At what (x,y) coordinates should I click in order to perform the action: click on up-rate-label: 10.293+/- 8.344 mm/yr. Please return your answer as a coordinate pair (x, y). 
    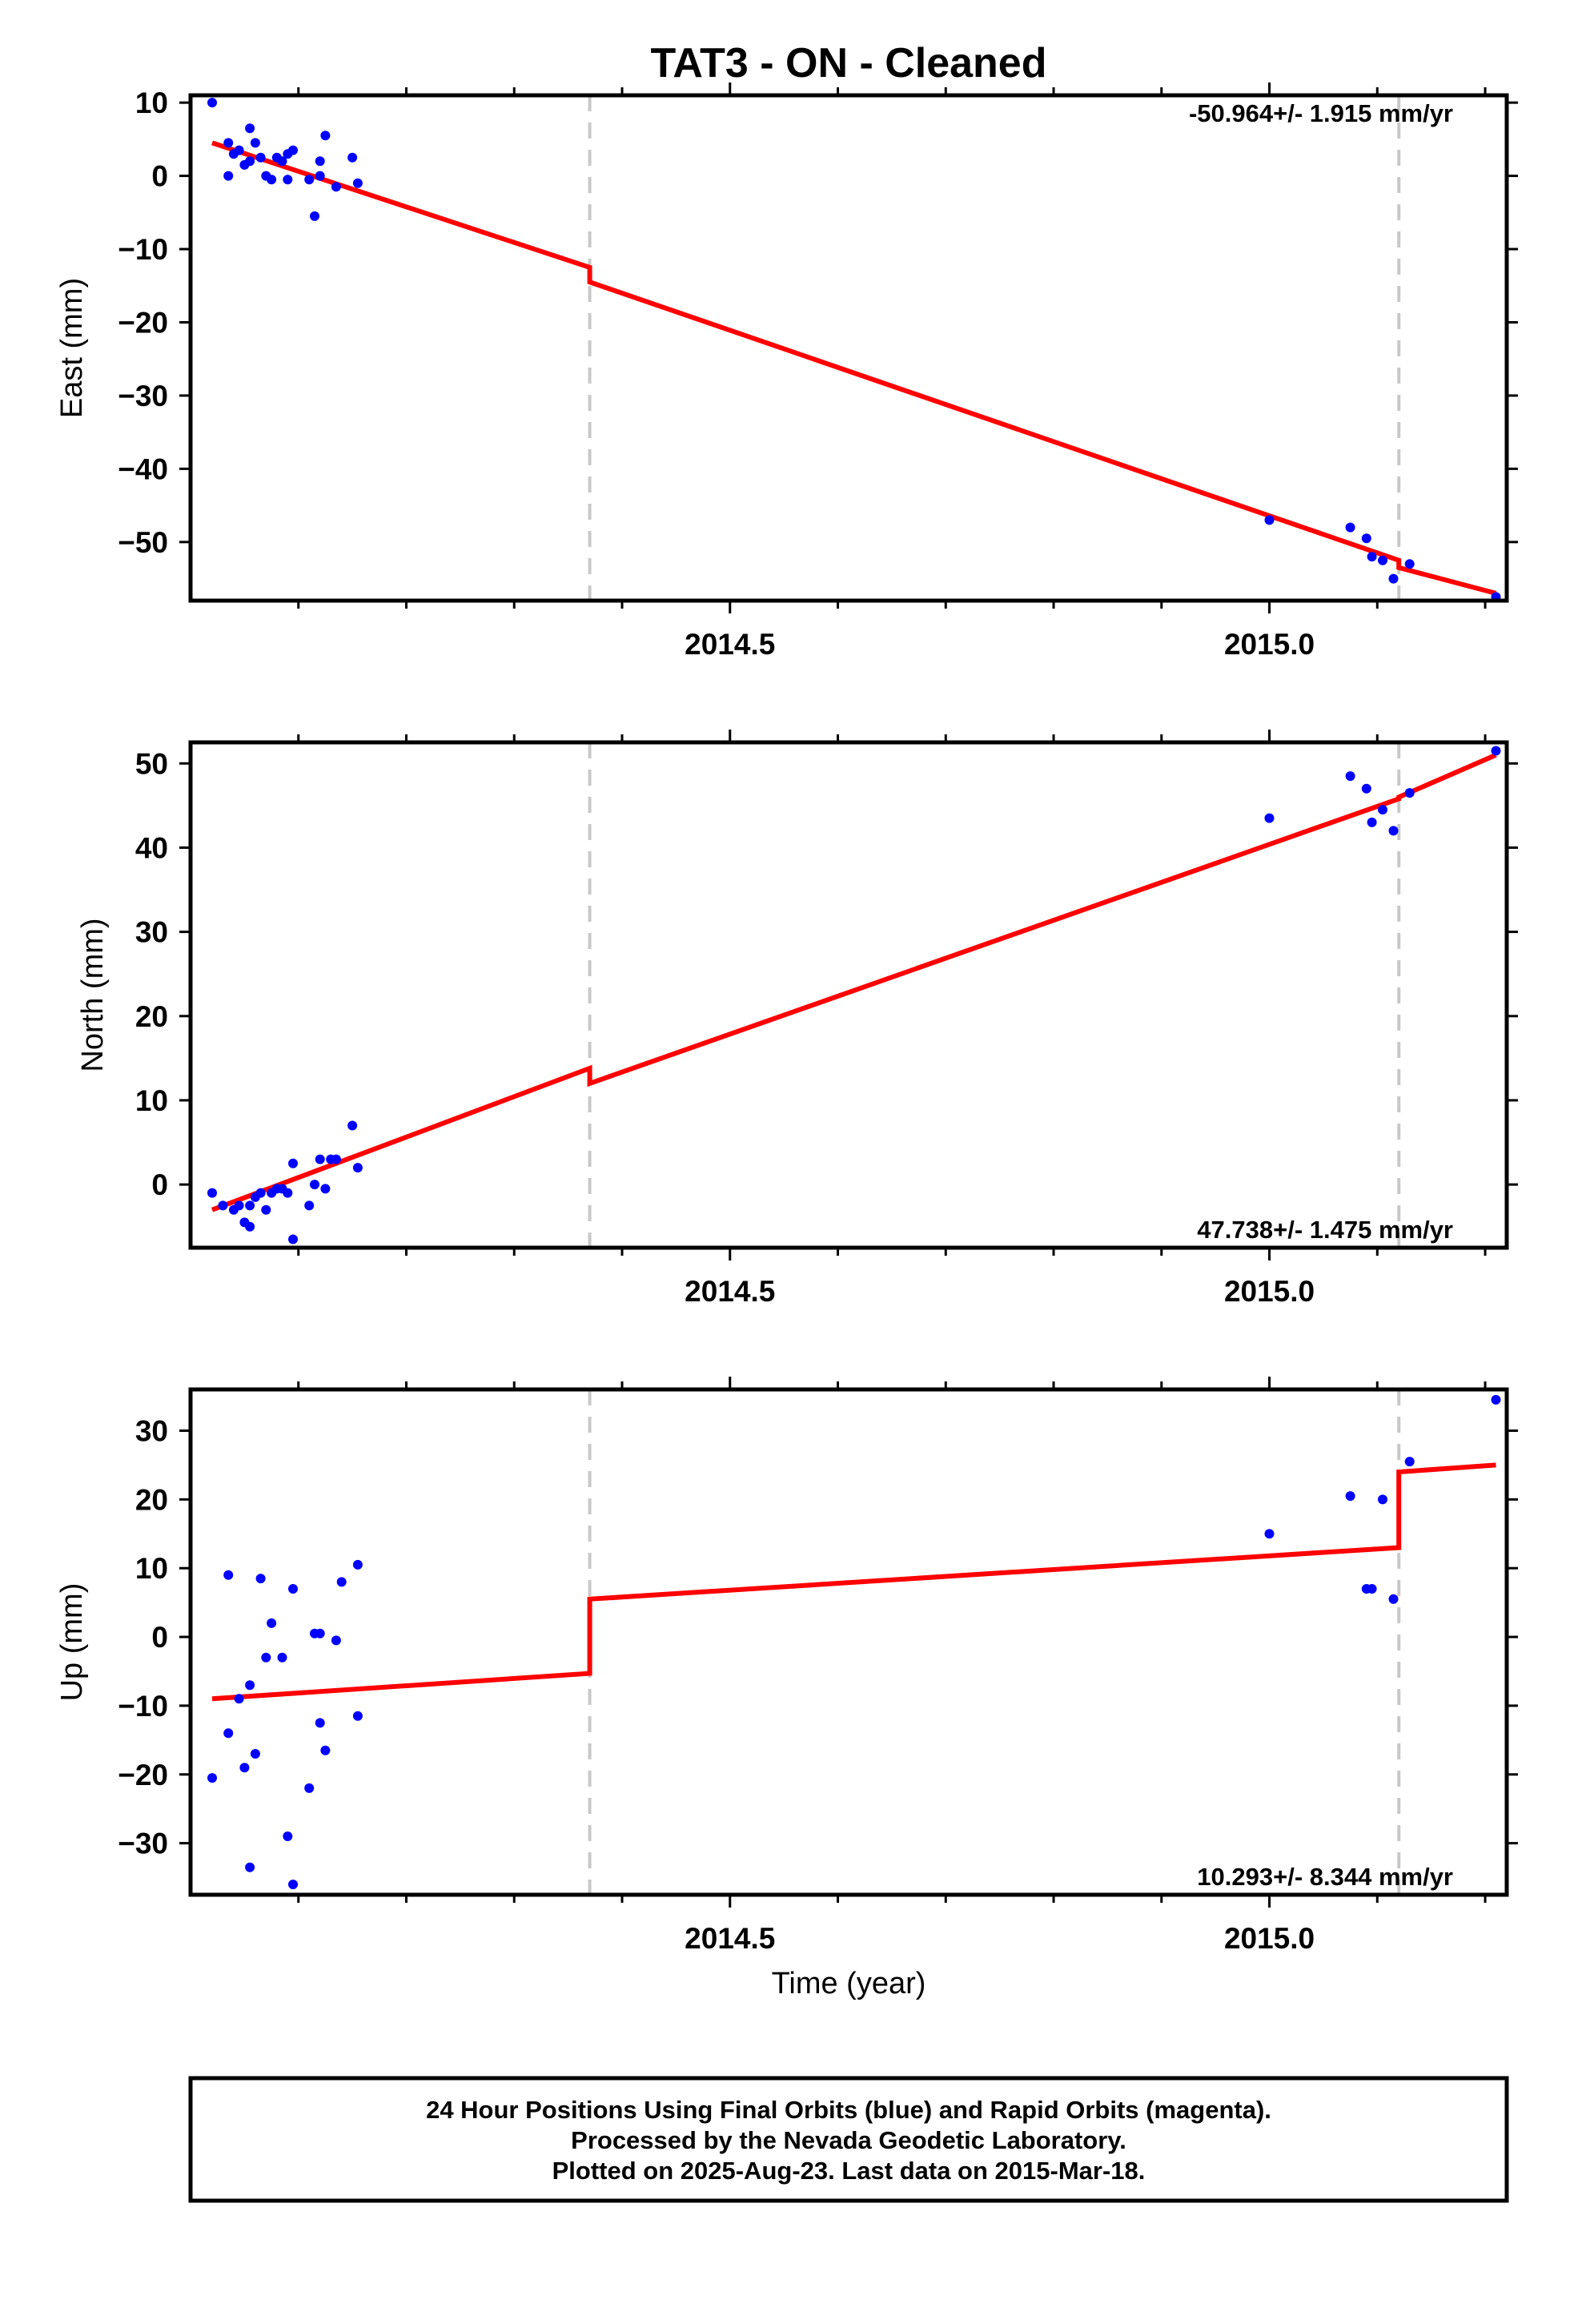
    Looking at the image, I should click on (1325, 1877).